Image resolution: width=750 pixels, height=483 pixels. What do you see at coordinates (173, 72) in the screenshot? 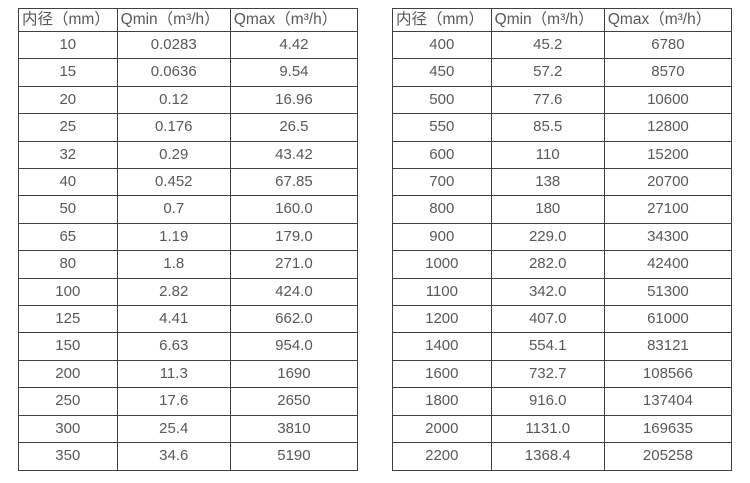
I see `table-cell: 0.0636` at bounding box center [173, 72].